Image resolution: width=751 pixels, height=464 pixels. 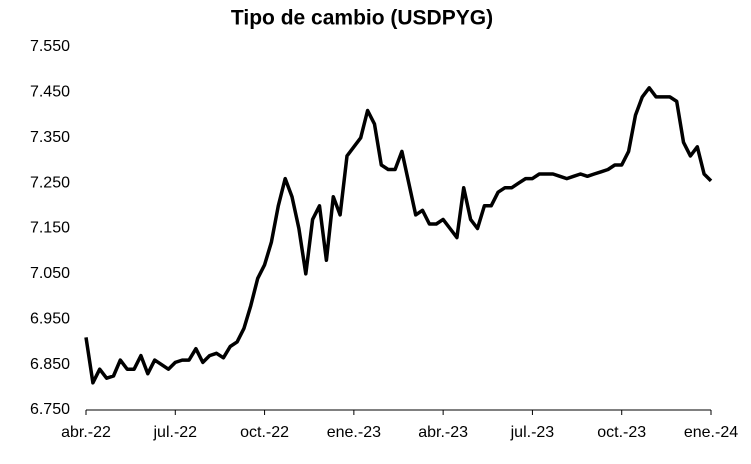 I want to click on y-tick-label: 6.950, so click(x=50, y=318).